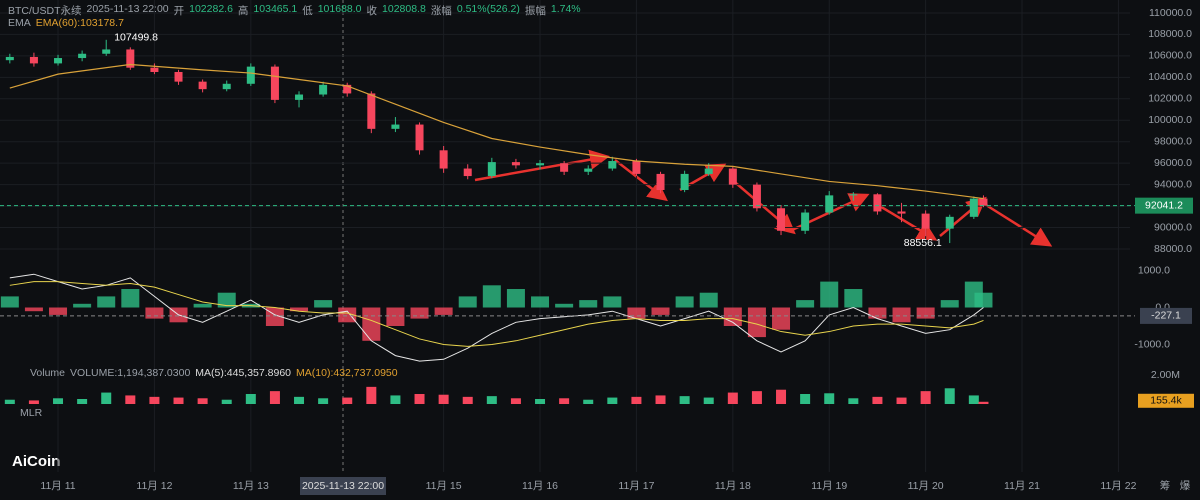 The width and height of the screenshot is (1200, 500). Describe the element at coordinates (1170, 120) in the screenshot. I see `y-tick-label: 100000.0` at that location.